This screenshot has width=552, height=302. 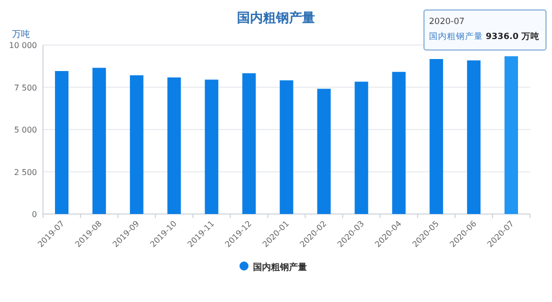 What do you see at coordinates (25, 172) in the screenshot?
I see `y-tick-label: 2 500` at bounding box center [25, 172].